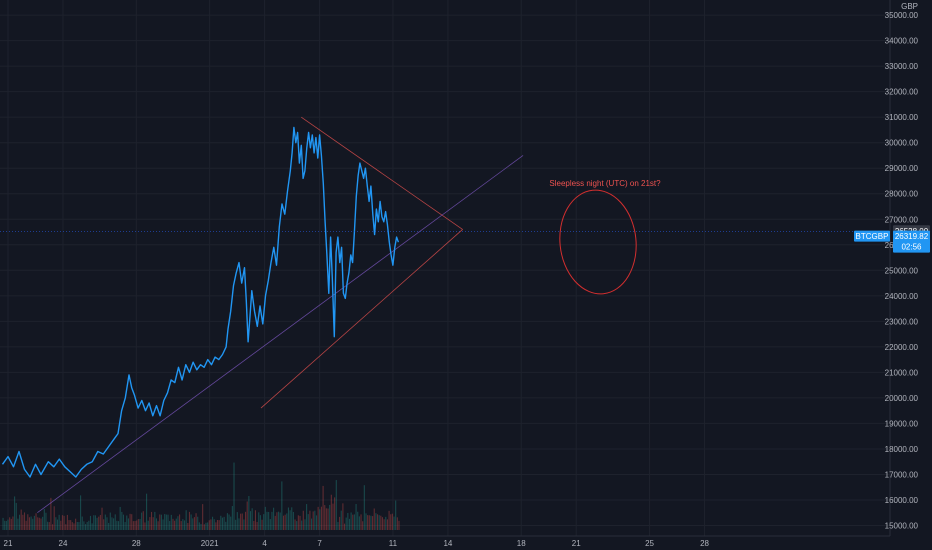 The width and height of the screenshot is (932, 550). I want to click on x-tick-label: 18, so click(521, 543).